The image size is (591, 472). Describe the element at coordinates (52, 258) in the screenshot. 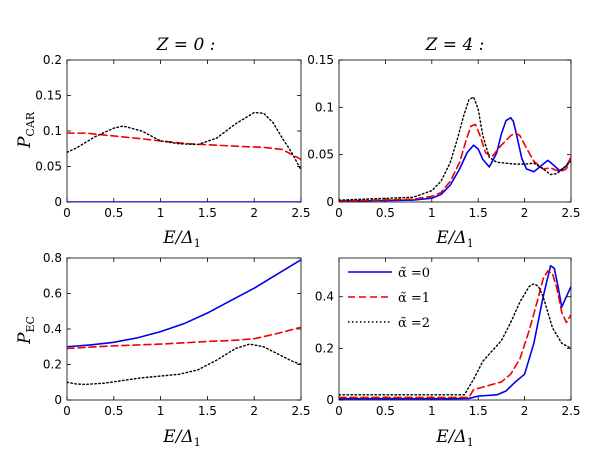

I see `y-tick-label: 0.8` at that location.